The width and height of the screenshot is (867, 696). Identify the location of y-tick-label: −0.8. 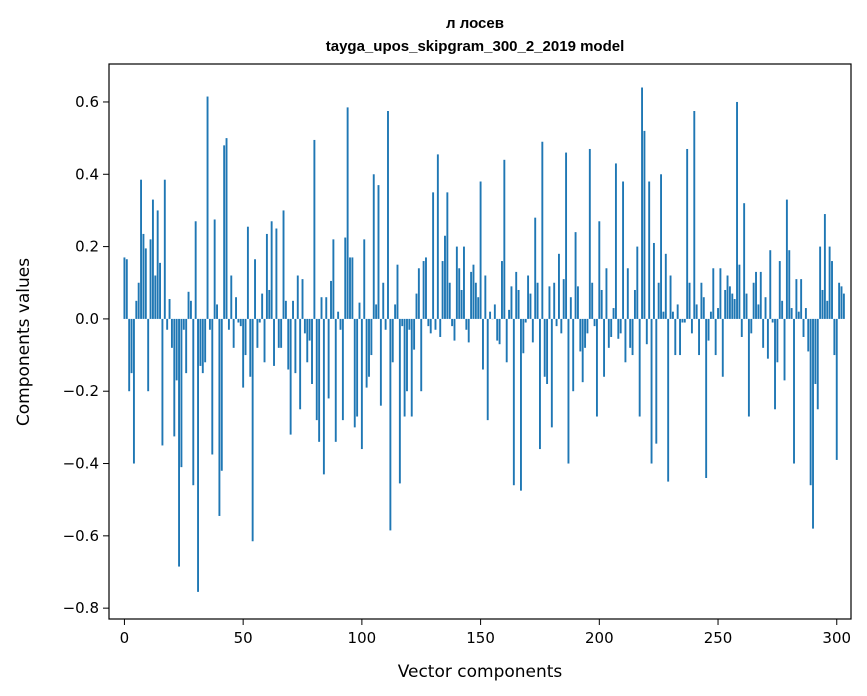
(81, 608).